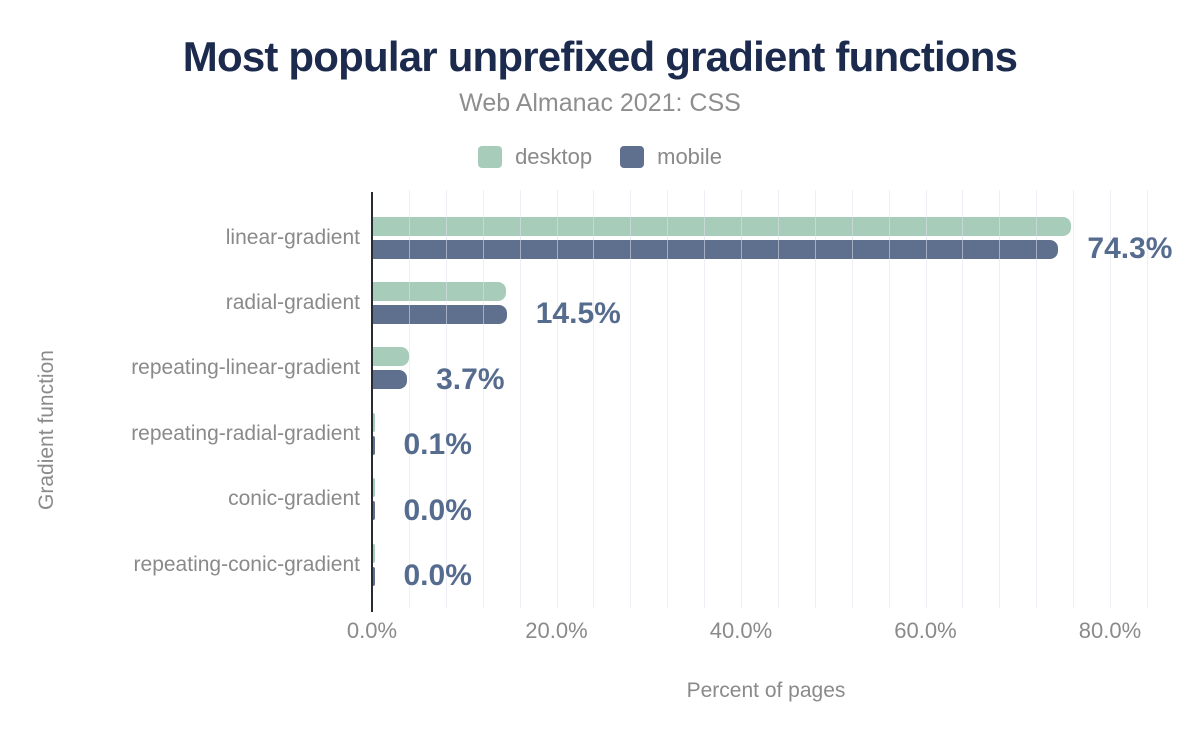 The image size is (1200, 742). Describe the element at coordinates (374, 422) in the screenshot. I see `bar-desktop-repeating-radial-gradient` at that location.